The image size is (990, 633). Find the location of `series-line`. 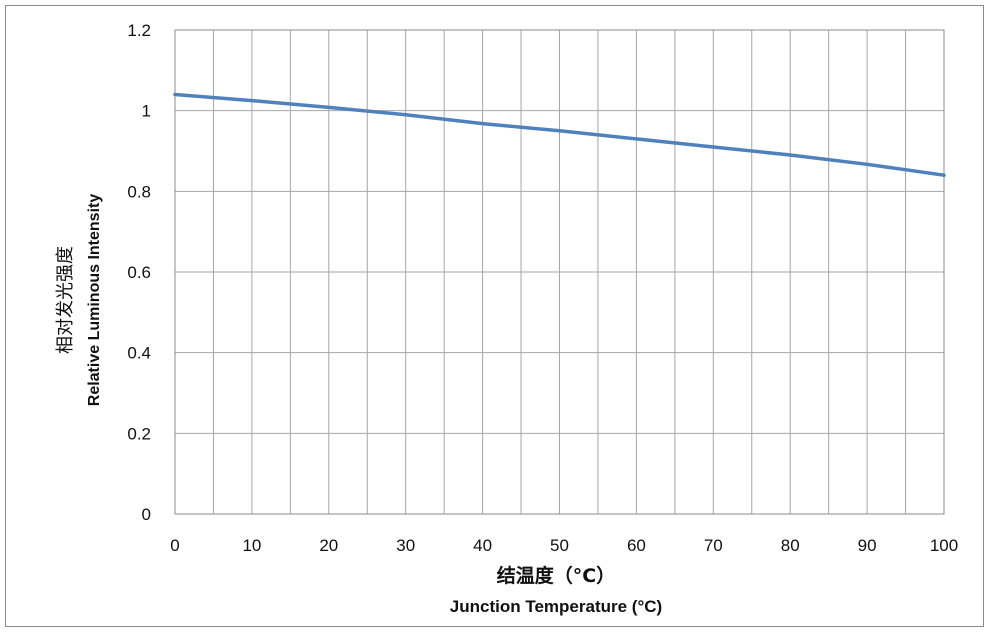

series-line is located at coordinates (559, 134).